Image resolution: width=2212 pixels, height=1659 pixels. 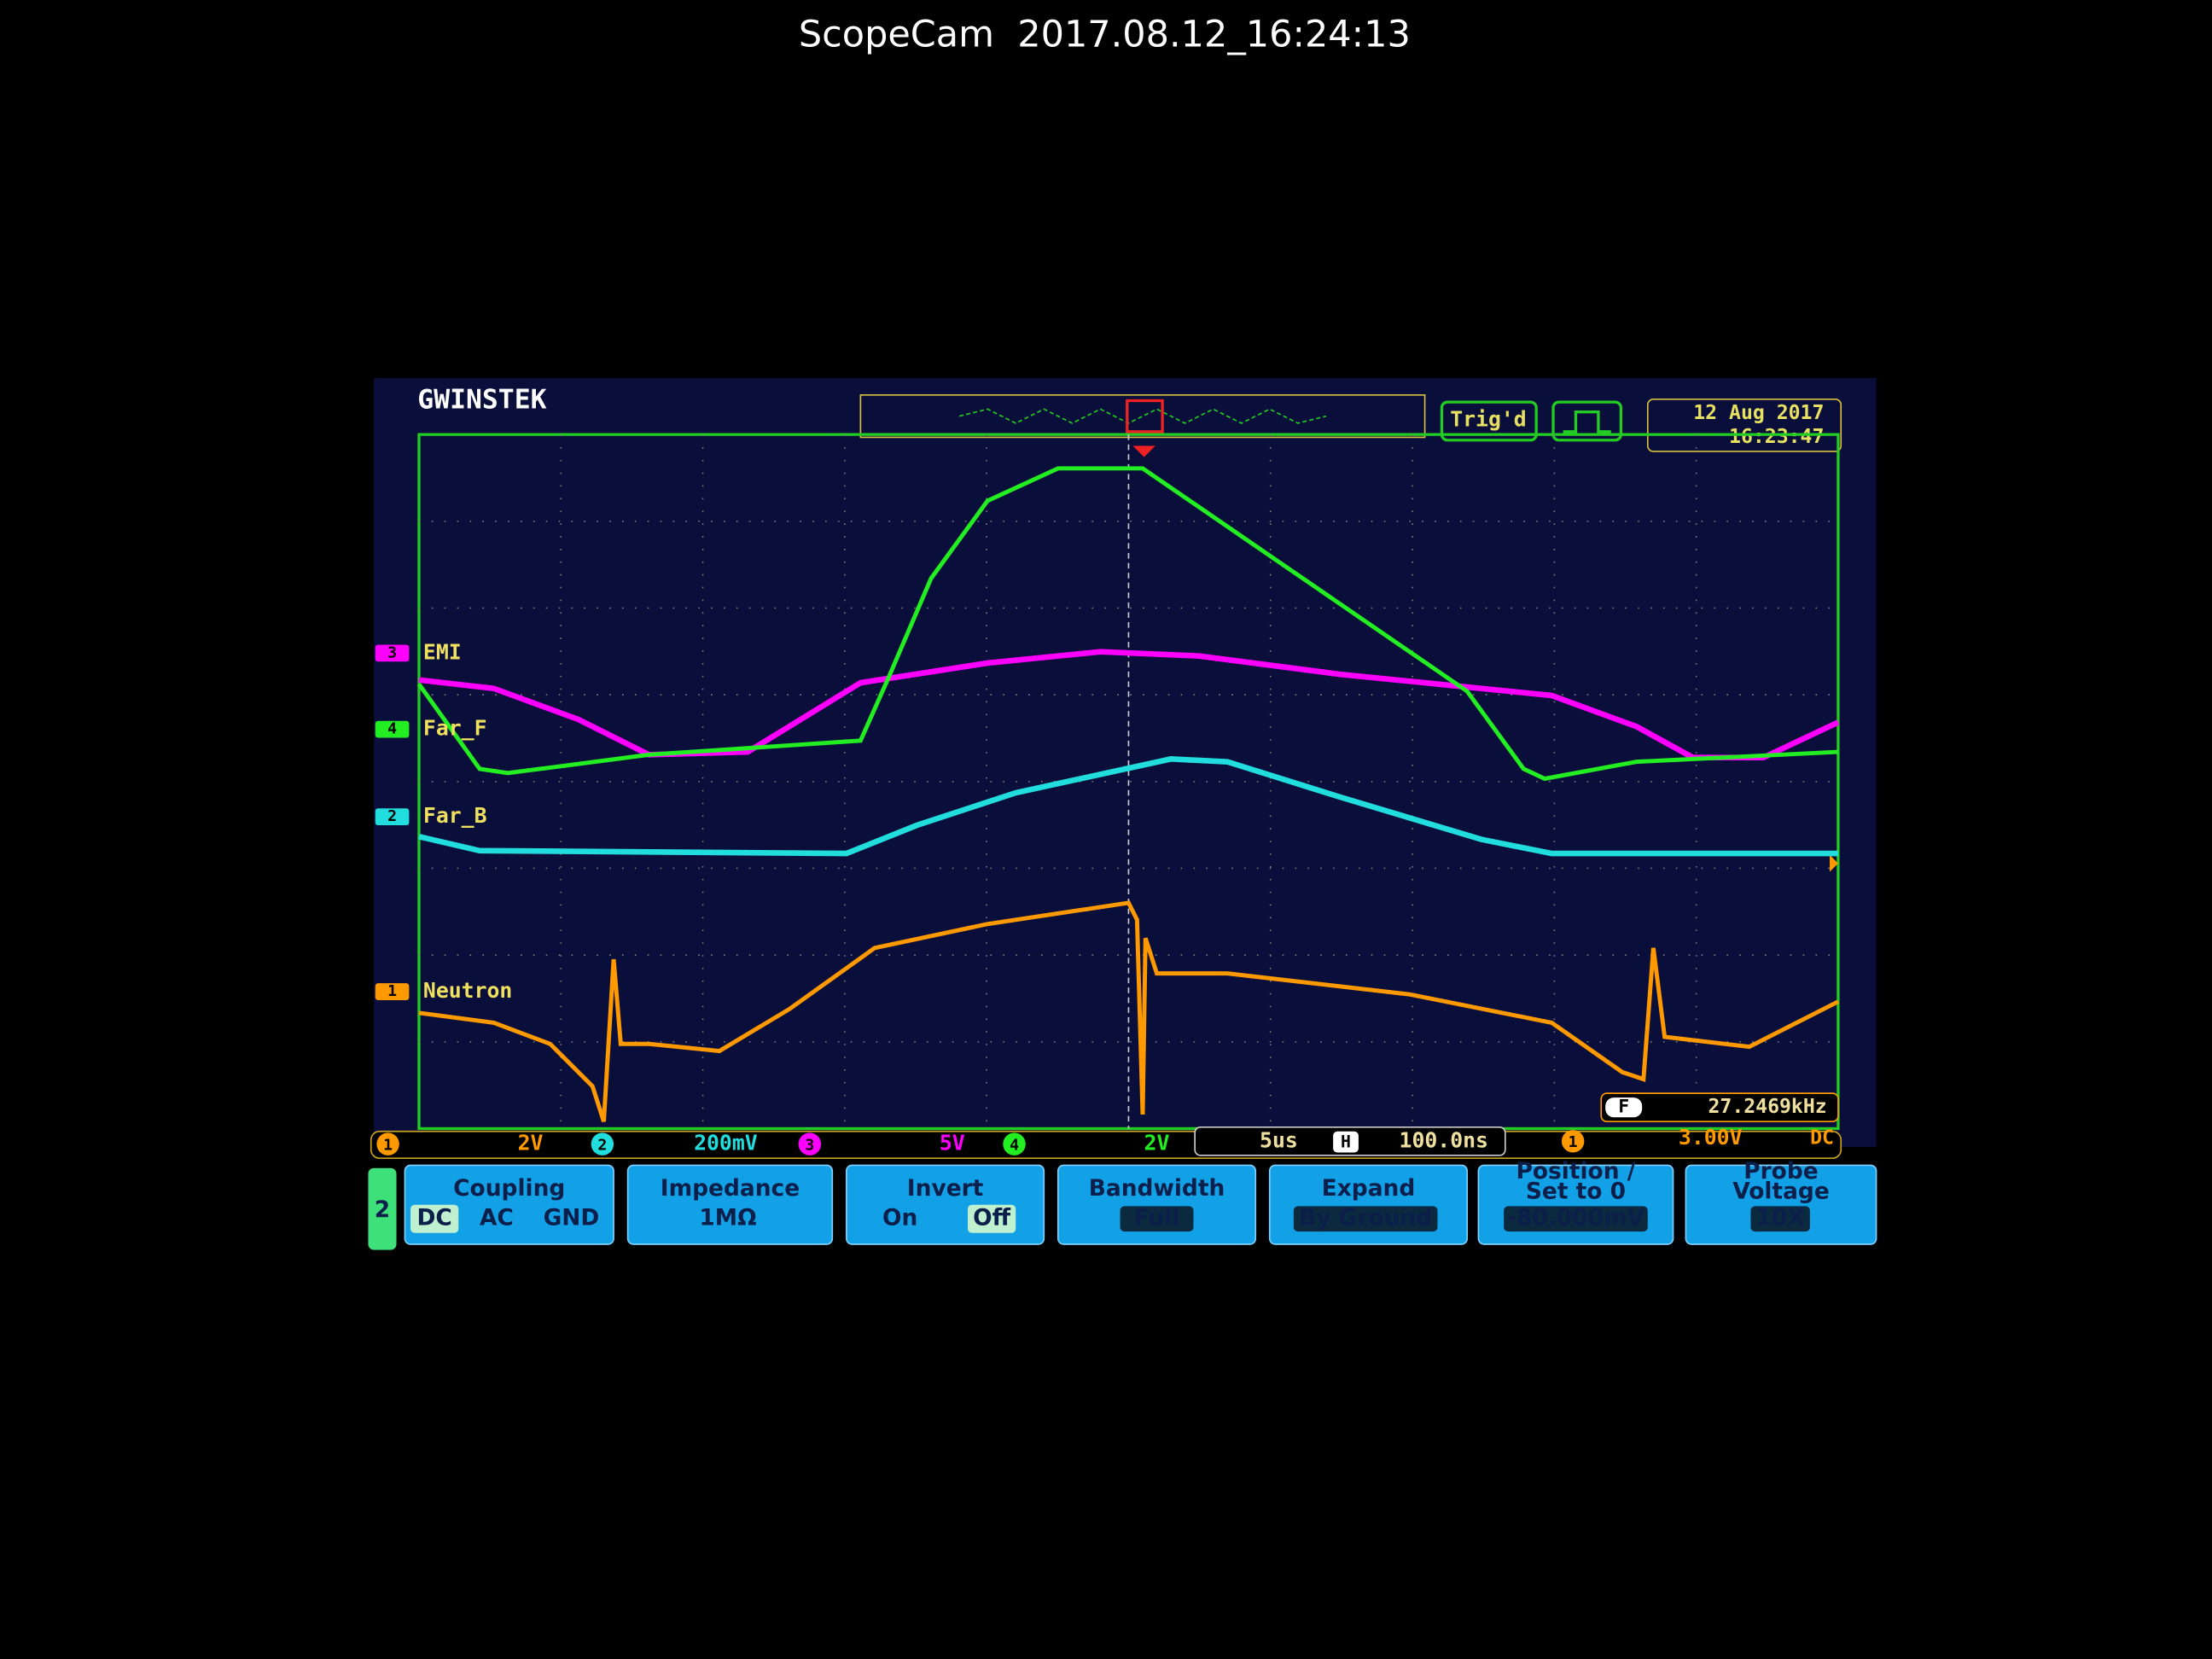 I want to click on channel-scale: 200mV, so click(x=726, y=1143).